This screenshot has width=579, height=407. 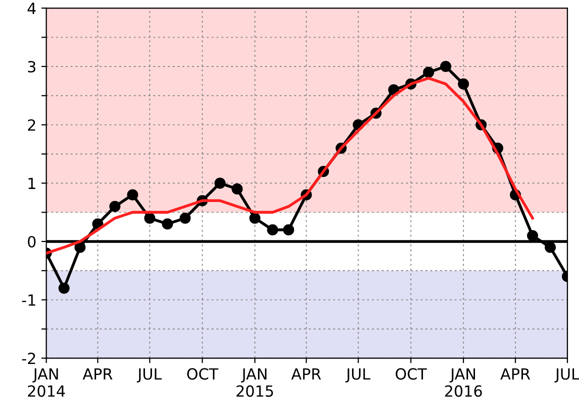 What do you see at coordinates (29, 300) in the screenshot?
I see `y-tick-label: -1` at bounding box center [29, 300].